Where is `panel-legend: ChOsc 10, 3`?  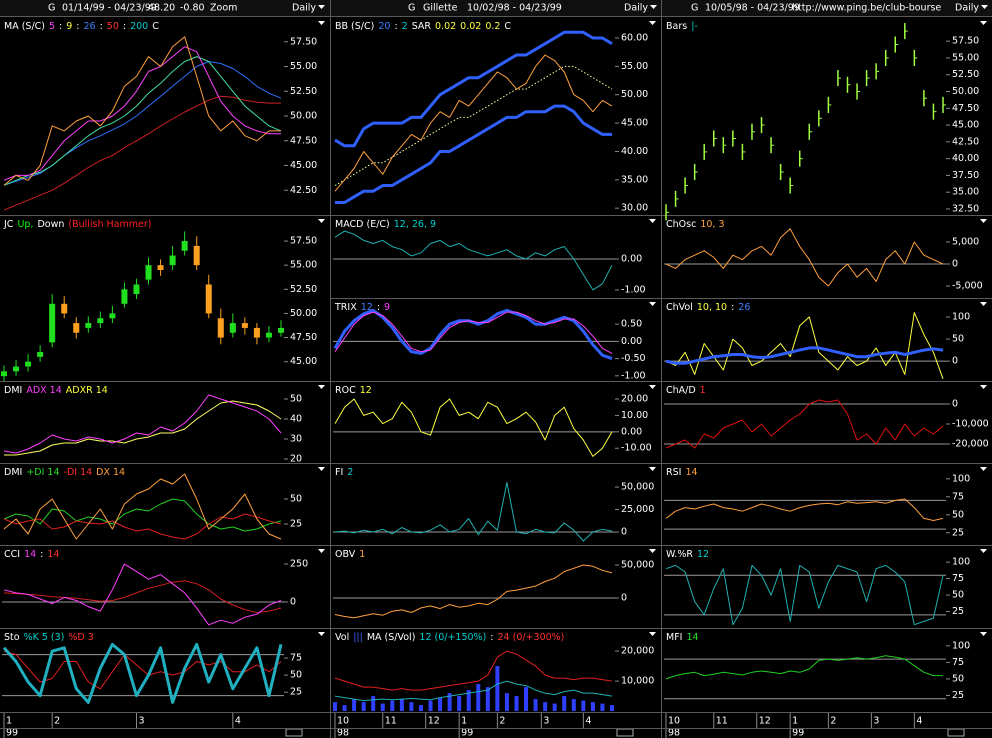 panel-legend: ChOsc 10, 3 is located at coordinates (695, 224).